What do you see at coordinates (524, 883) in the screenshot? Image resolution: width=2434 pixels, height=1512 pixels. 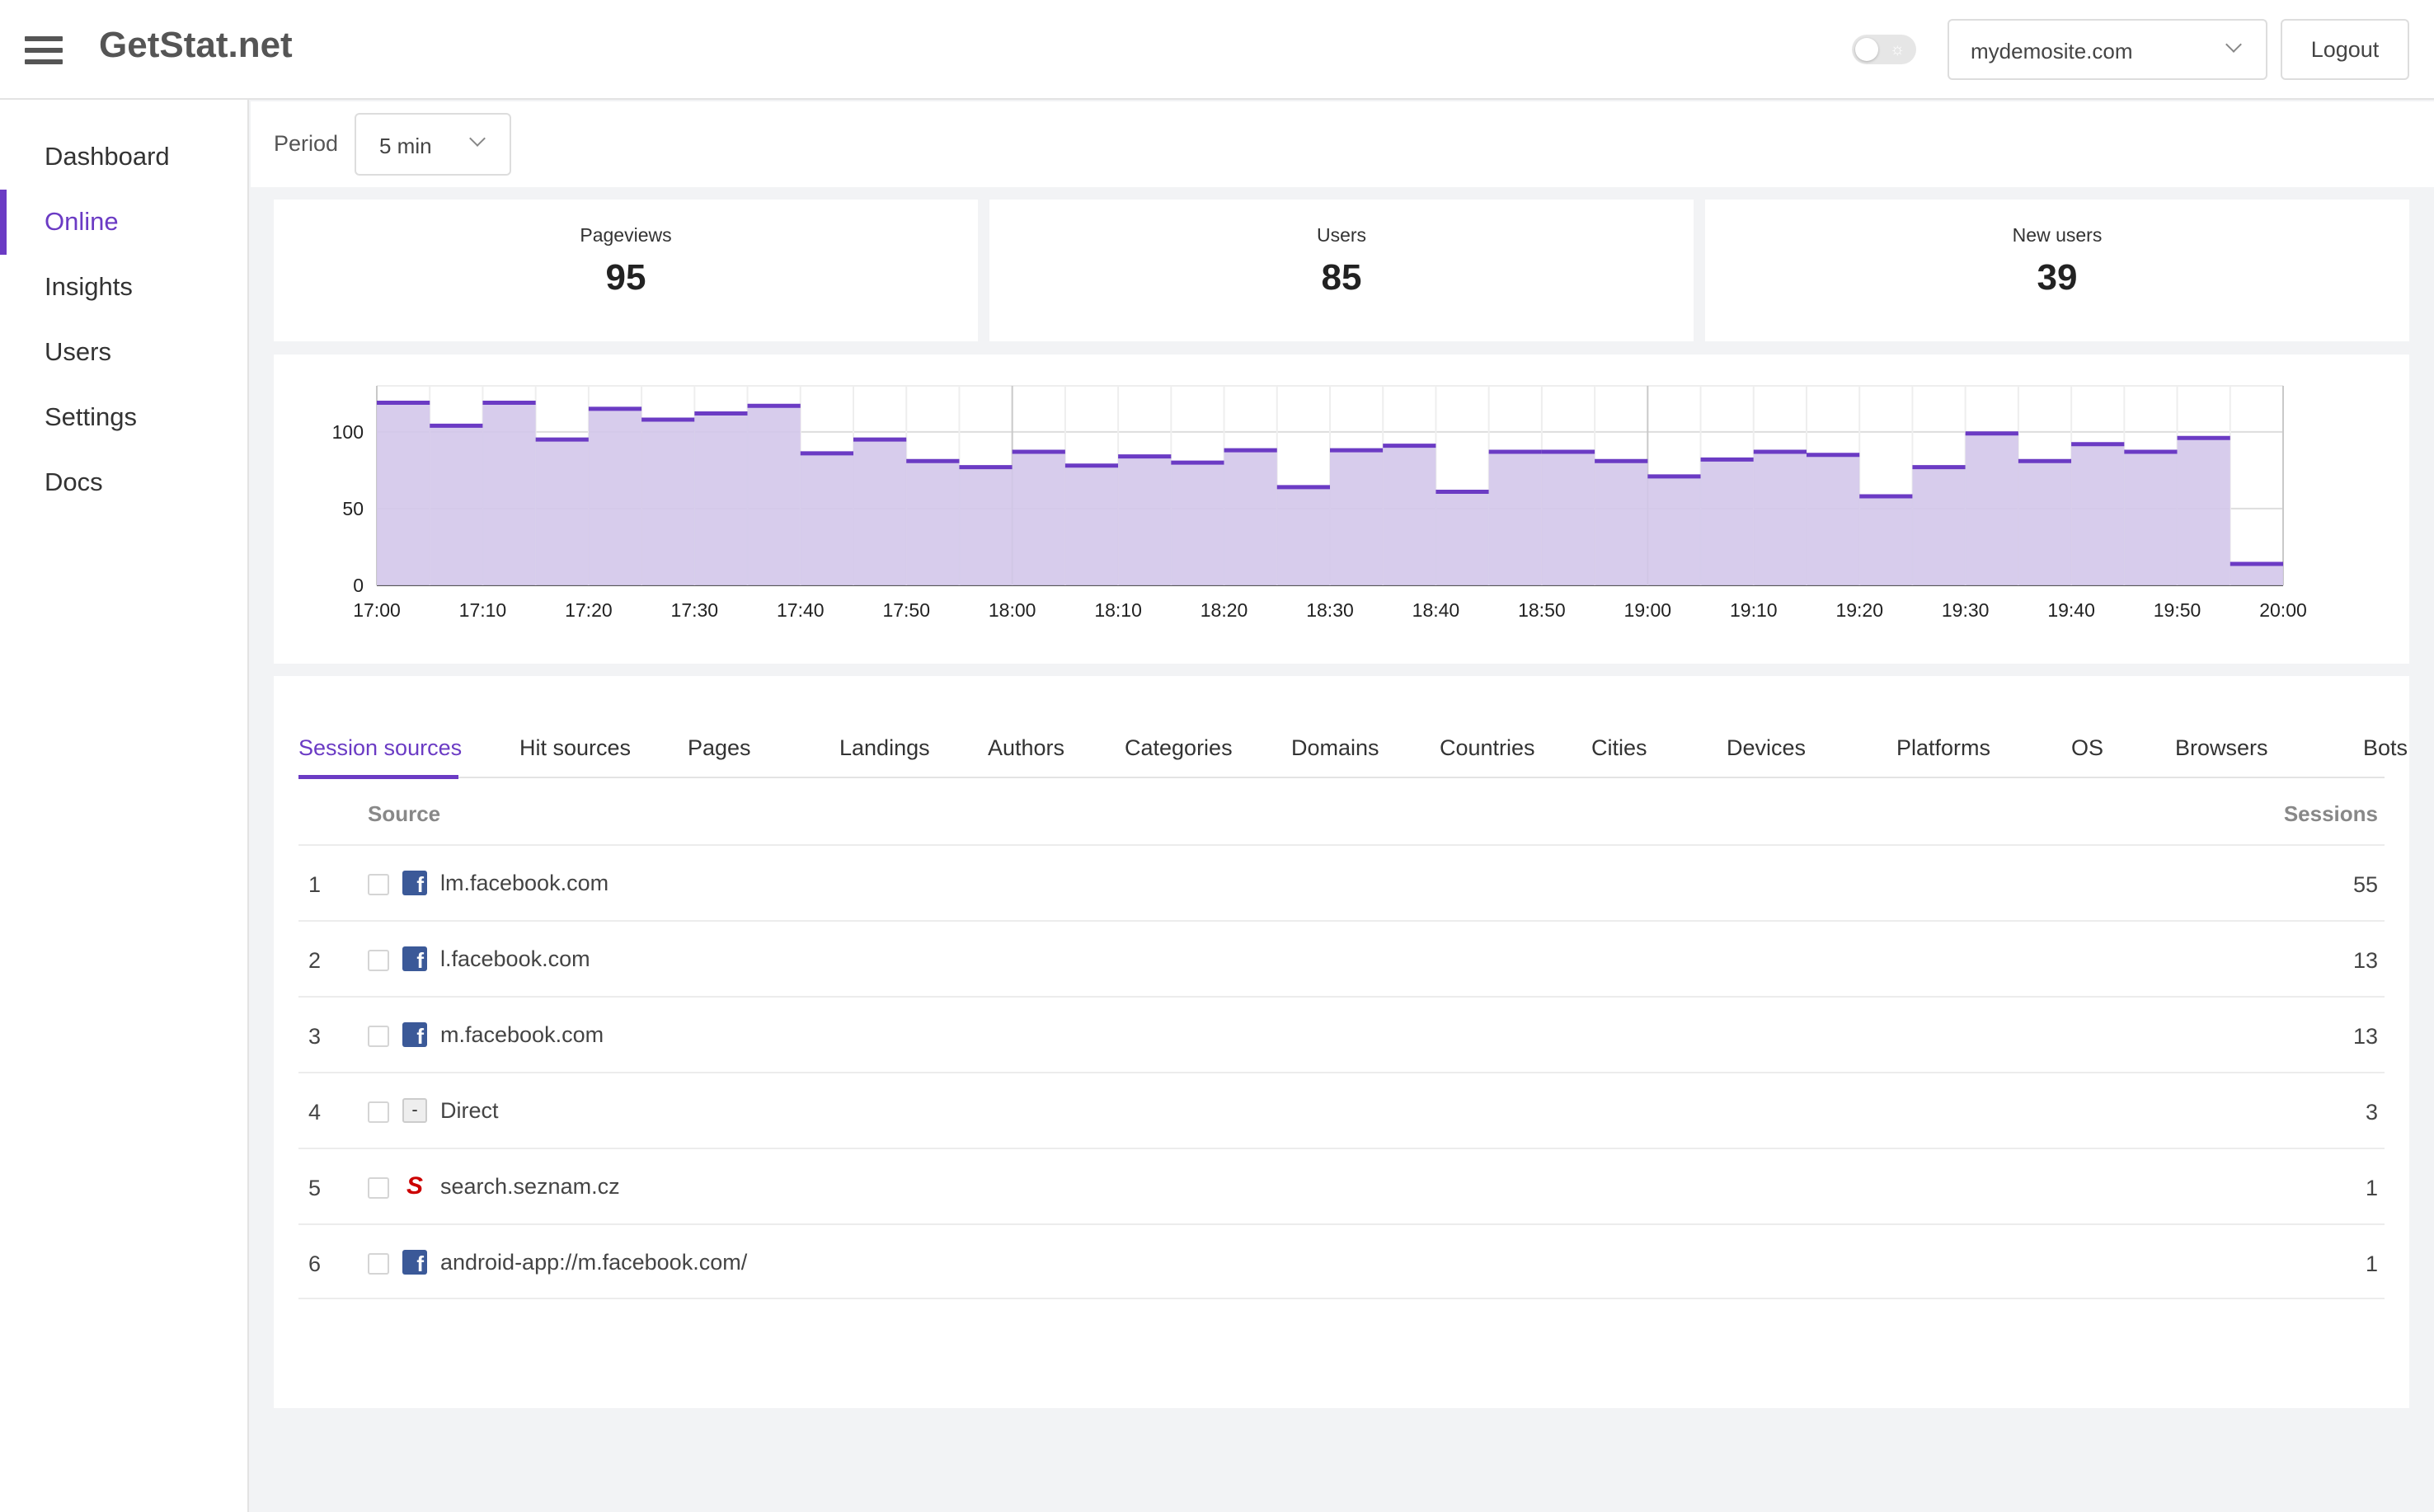 I see `source-name: lm.facebook.com` at bounding box center [524, 883].